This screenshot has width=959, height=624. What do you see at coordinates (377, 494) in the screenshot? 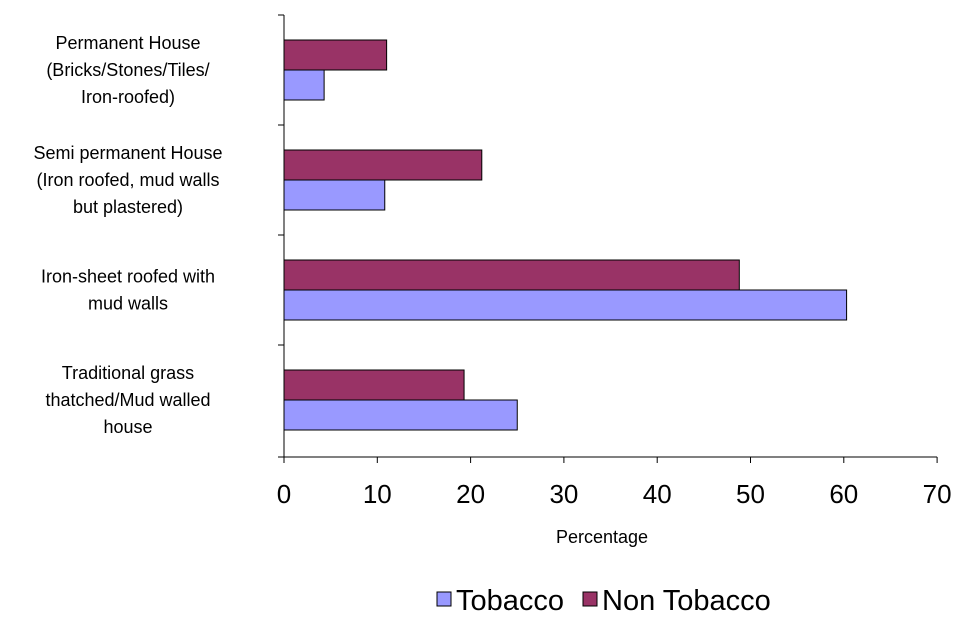
I see `x-tick-label: 10` at bounding box center [377, 494].